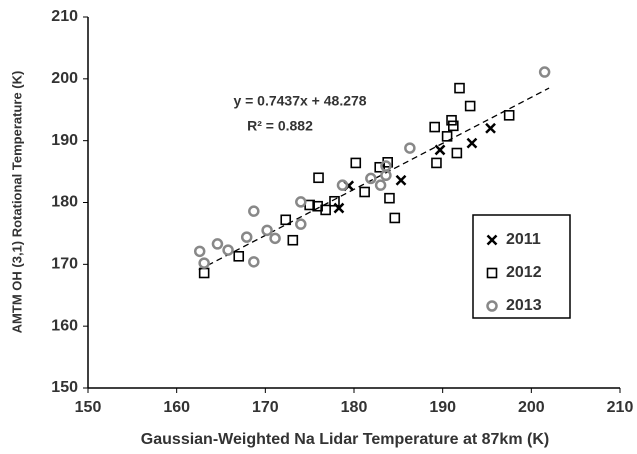 This screenshot has width=637, height=454. I want to click on y-tick-label: 150, so click(64, 387).